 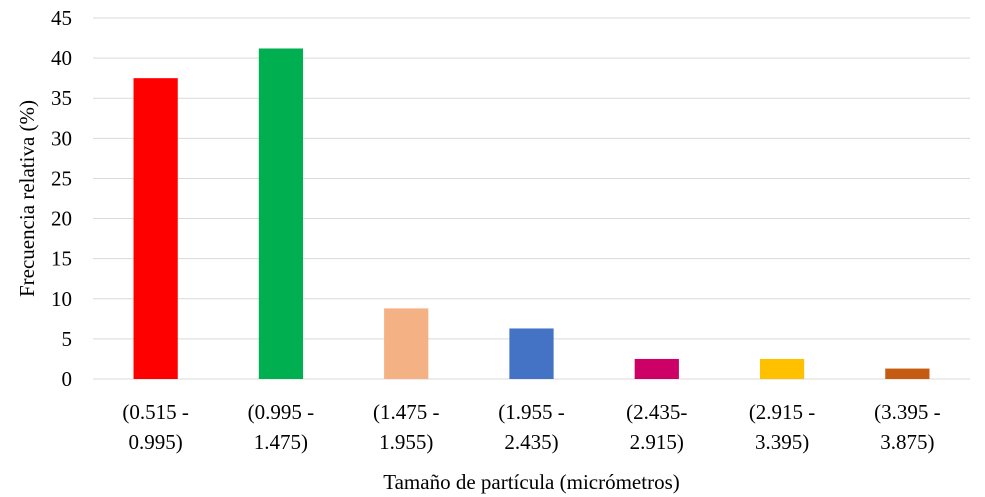 I want to click on x-tick-label-line: (3.395 -, so click(x=907, y=412).